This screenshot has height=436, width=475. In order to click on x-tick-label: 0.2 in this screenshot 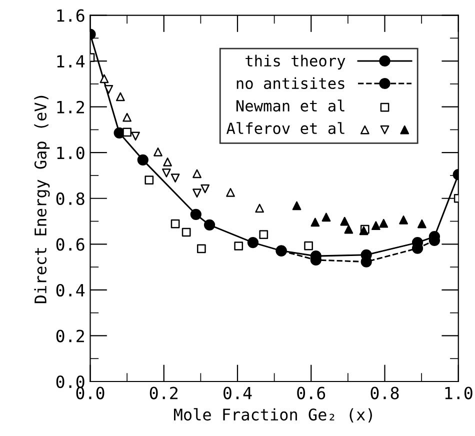, I will do `click(164, 393)`.